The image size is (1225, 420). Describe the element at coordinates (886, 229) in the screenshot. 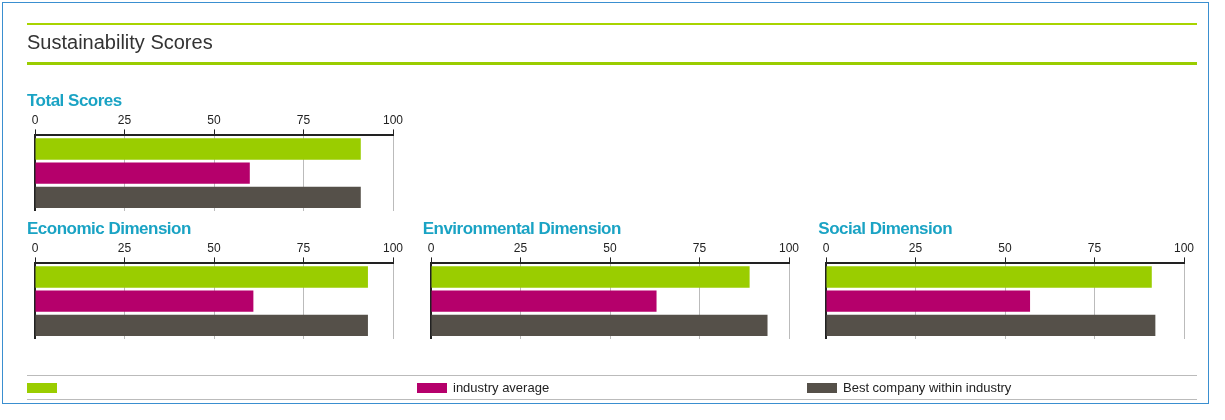

I see `chart-title: Social Dimension` at that location.